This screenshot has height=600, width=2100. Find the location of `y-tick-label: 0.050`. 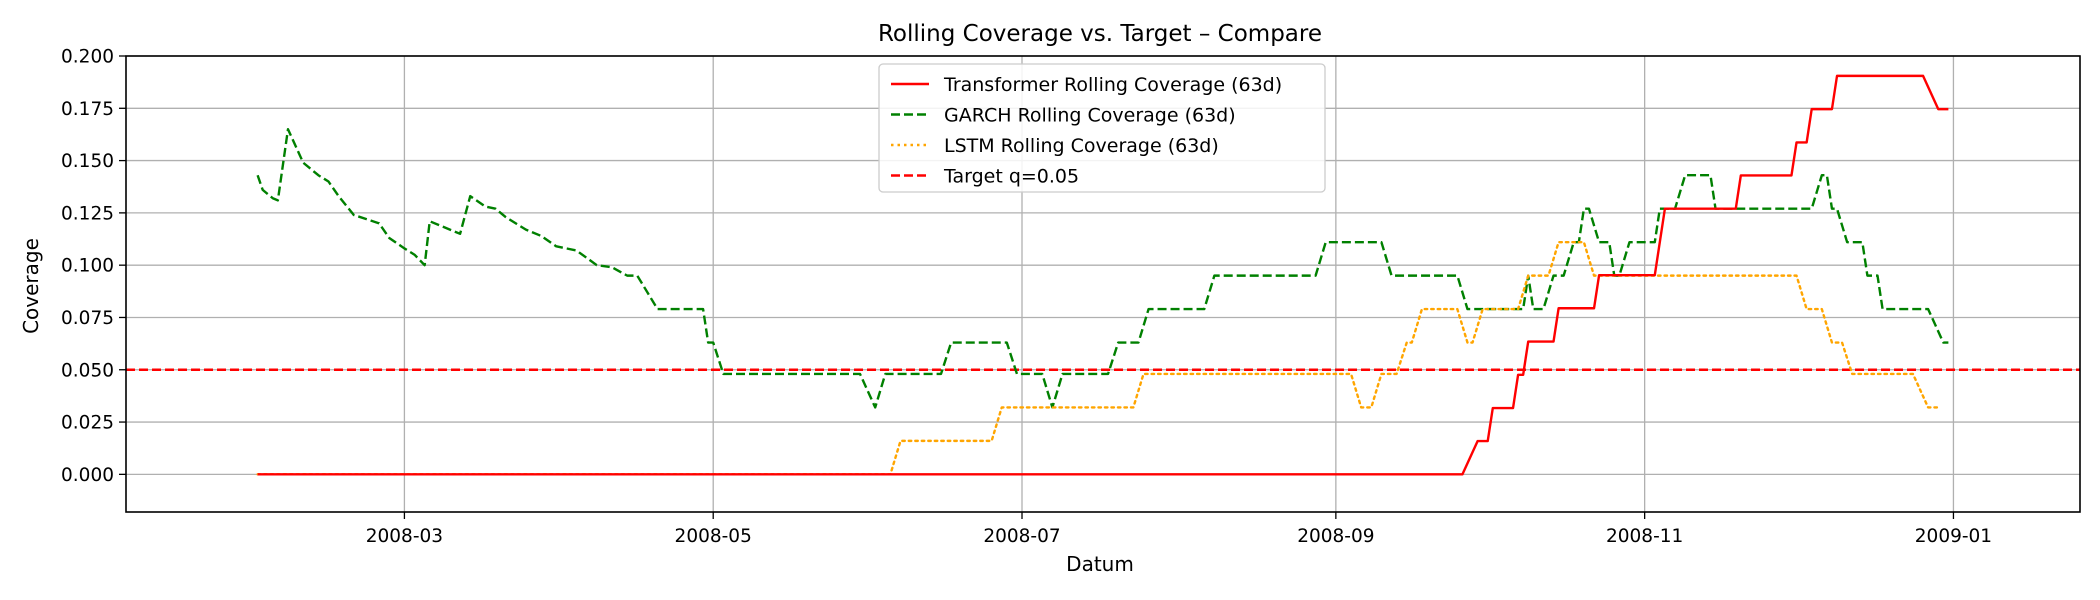

y-tick-label: 0.050 is located at coordinates (87, 370).